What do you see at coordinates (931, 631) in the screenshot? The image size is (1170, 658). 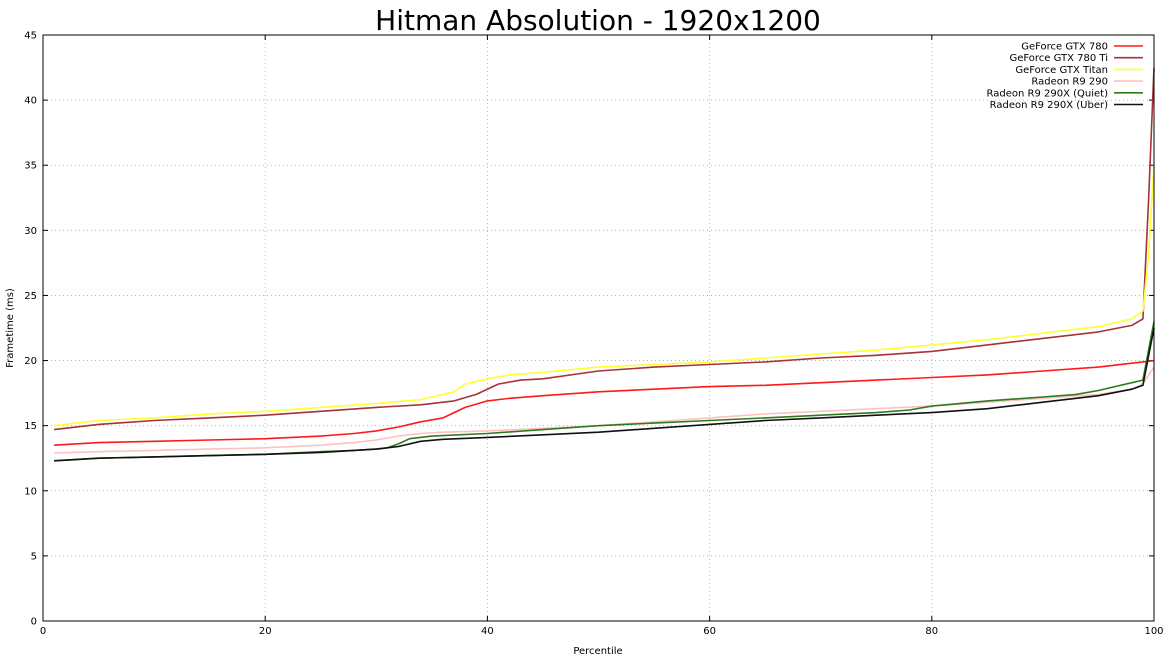 I see `x-tick-label: 80` at bounding box center [931, 631].